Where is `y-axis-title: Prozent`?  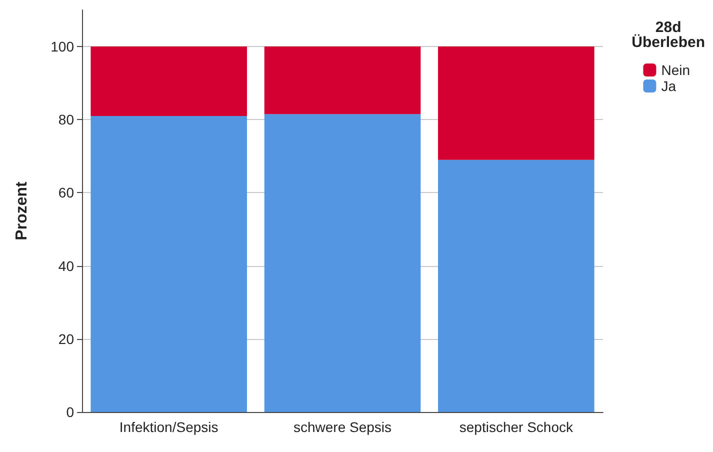
y-axis-title: Prozent is located at coordinates (22, 210).